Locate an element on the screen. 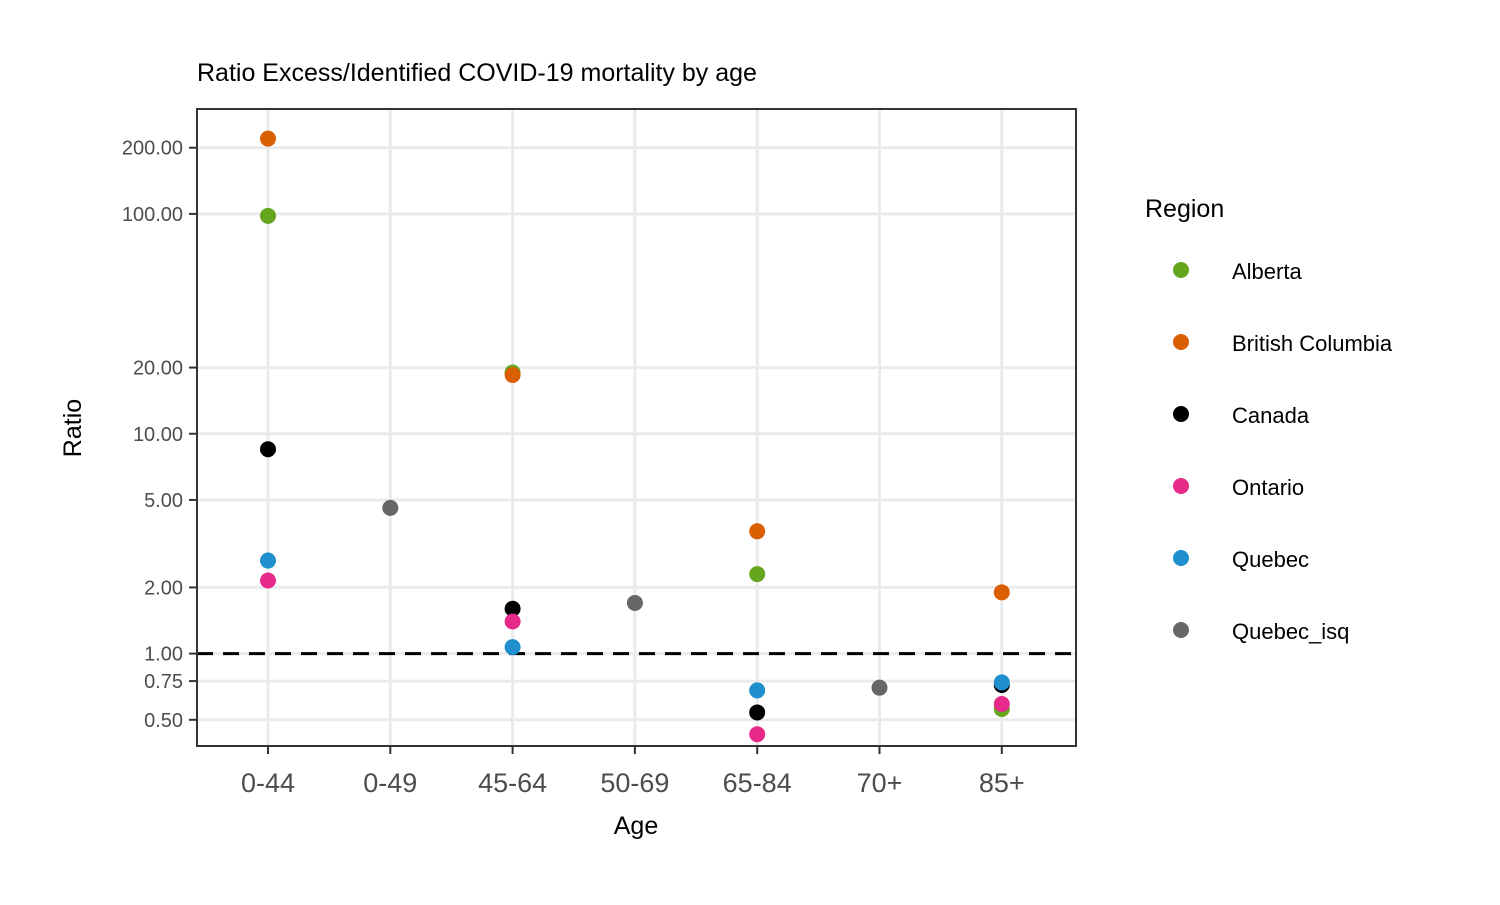 The image size is (1500, 905). legend-item: Canada is located at coordinates (1241, 415).